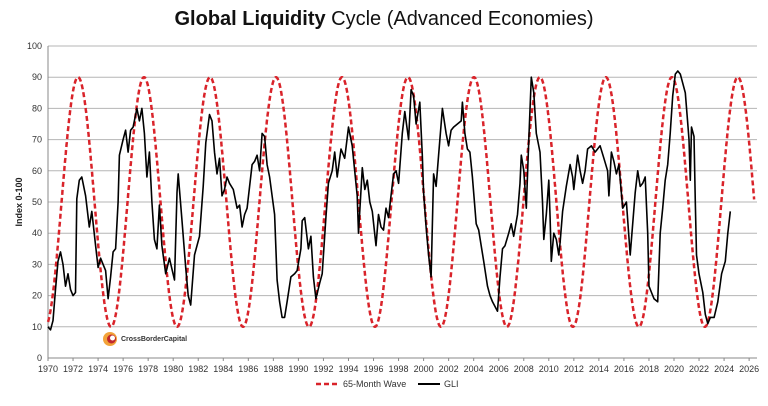  I want to click on legend: 65-Month Wave GLI, so click(387, 384).